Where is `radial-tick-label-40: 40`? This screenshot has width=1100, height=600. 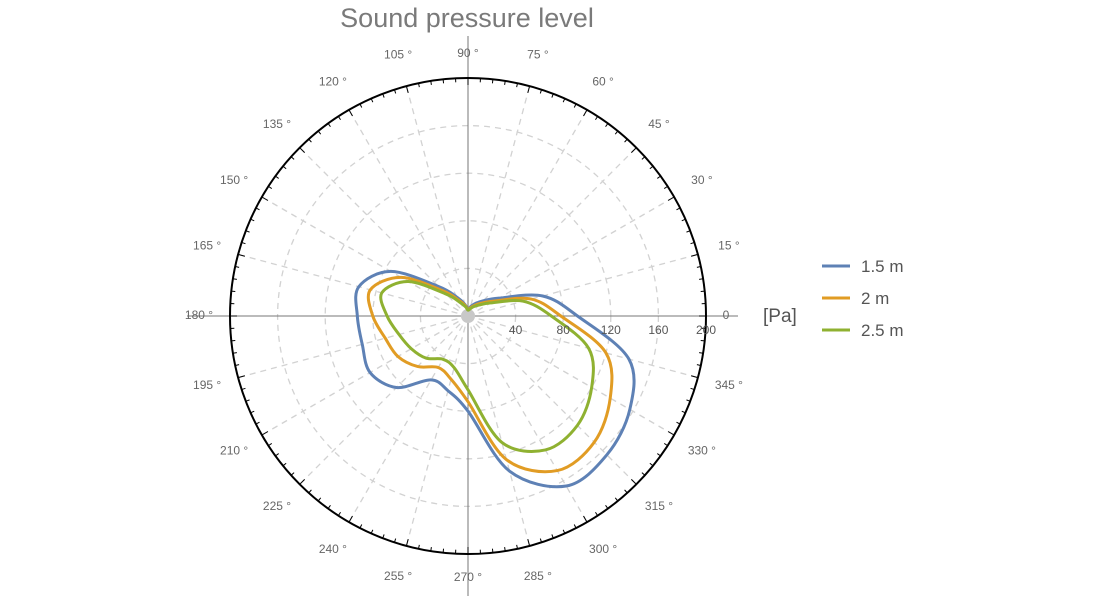 radial-tick-label-40: 40 is located at coordinates (516, 330).